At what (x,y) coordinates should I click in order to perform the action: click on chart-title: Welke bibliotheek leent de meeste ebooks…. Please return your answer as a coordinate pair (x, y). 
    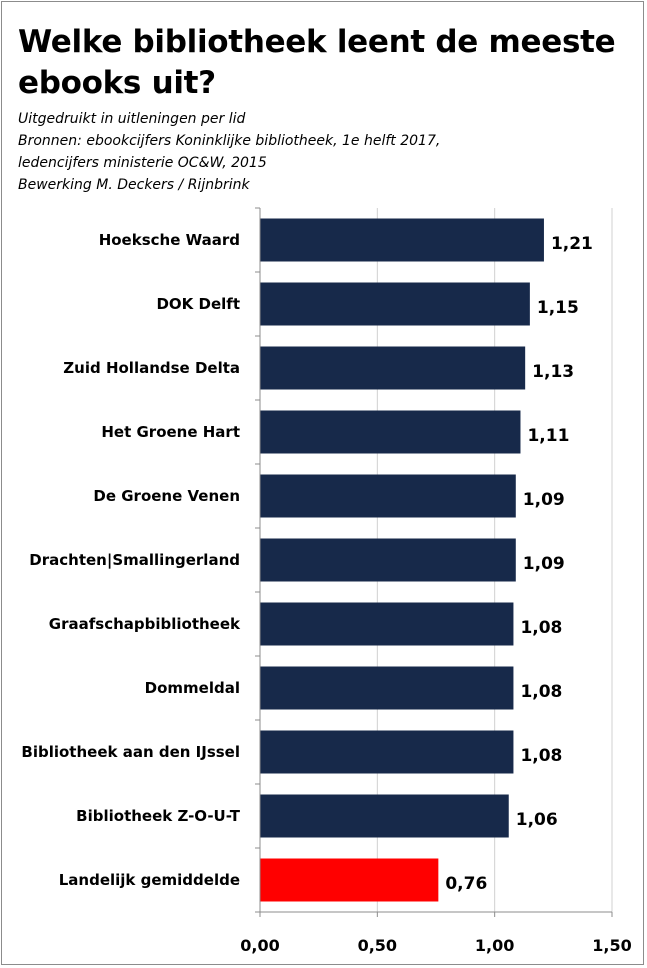
    Looking at the image, I should click on (317, 62).